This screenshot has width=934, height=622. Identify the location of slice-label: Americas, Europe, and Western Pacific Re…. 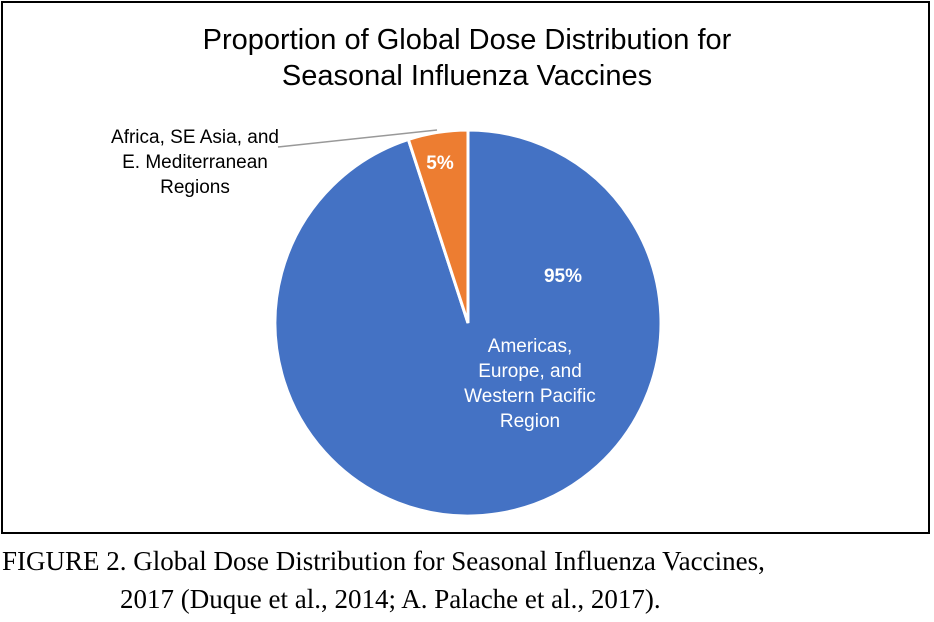
(530, 384).